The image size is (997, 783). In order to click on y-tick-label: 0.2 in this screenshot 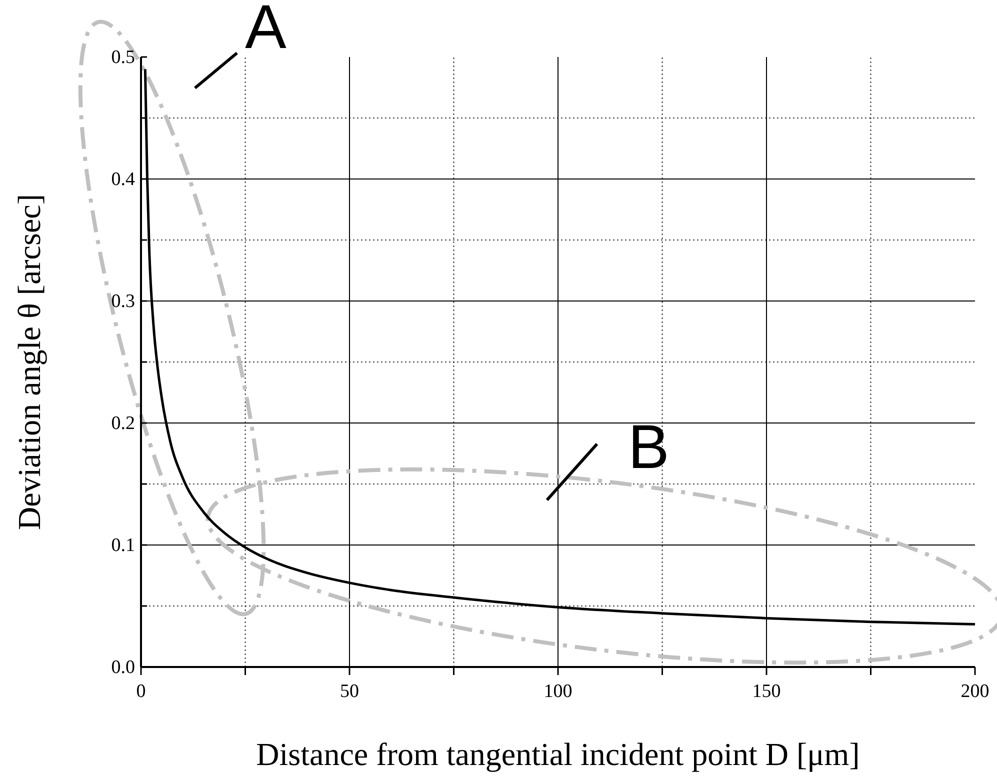, I will do `click(123, 423)`.